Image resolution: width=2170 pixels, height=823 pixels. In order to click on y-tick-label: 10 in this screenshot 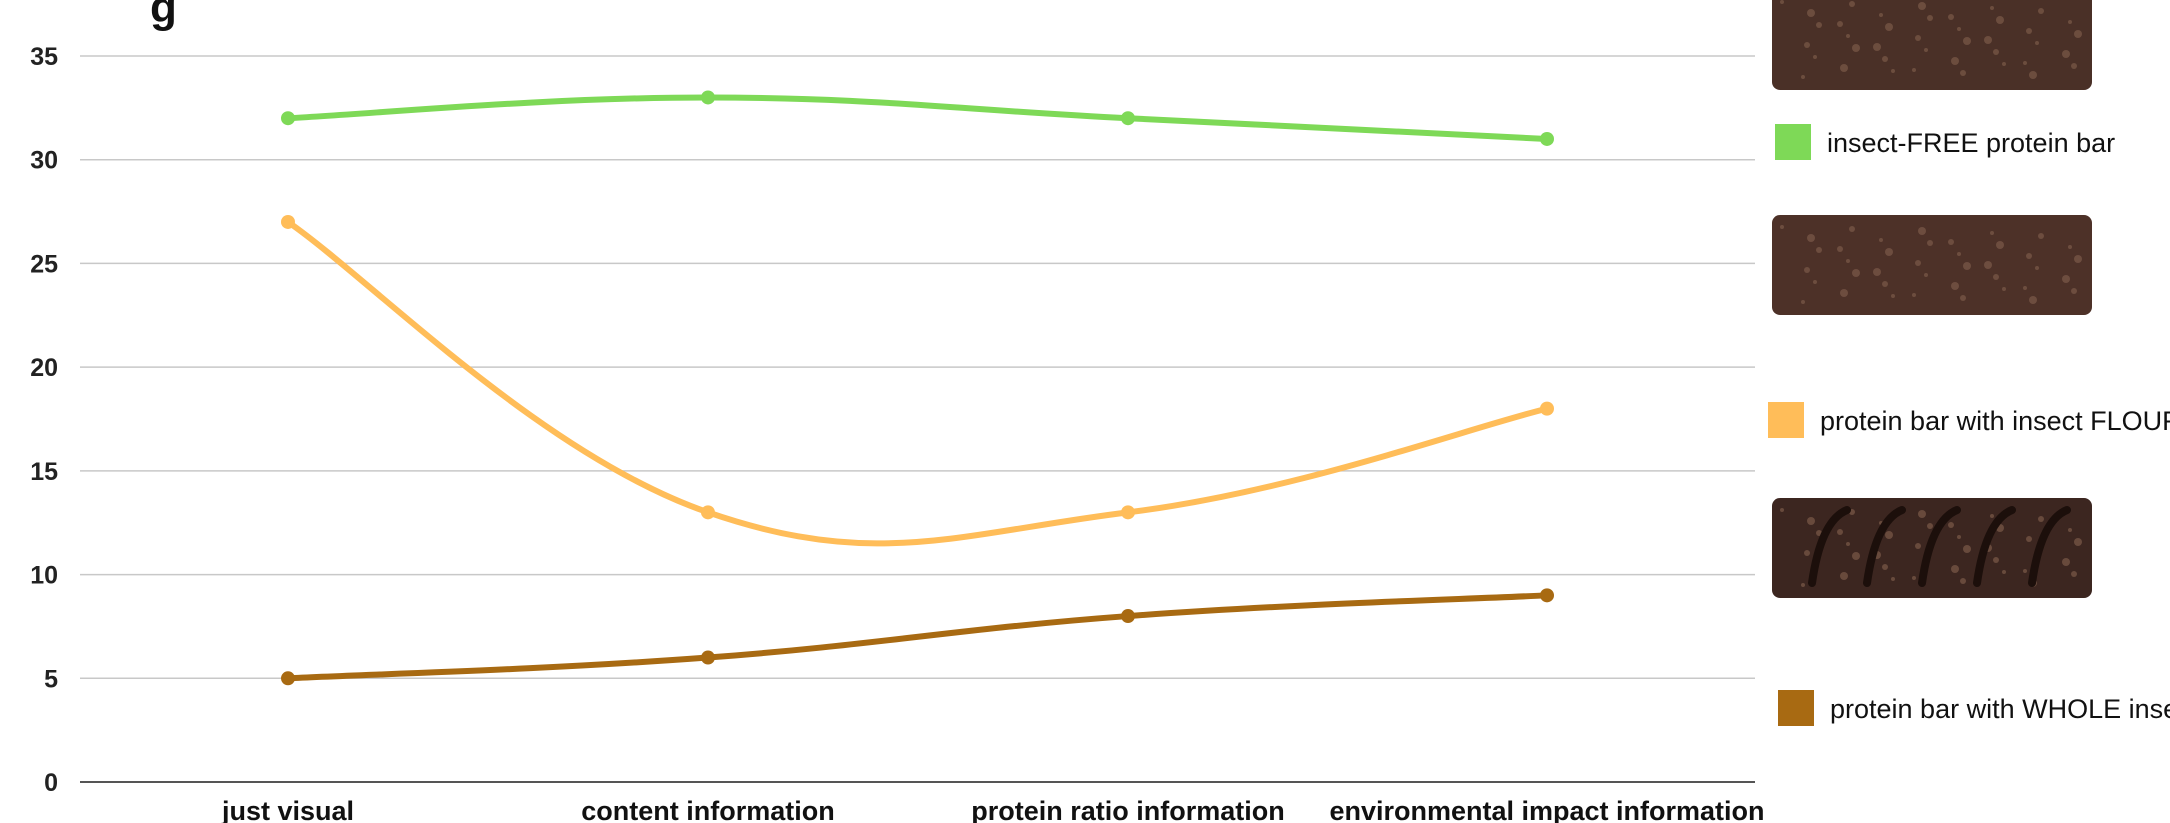, I will do `click(44, 576)`.